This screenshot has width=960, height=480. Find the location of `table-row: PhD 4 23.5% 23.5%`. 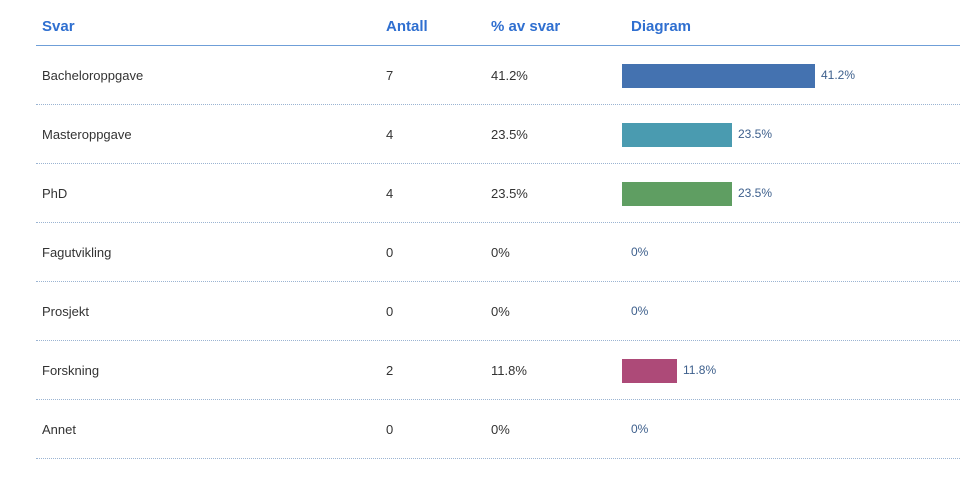

table-row: PhD 4 23.5% 23.5% is located at coordinates (498, 193).